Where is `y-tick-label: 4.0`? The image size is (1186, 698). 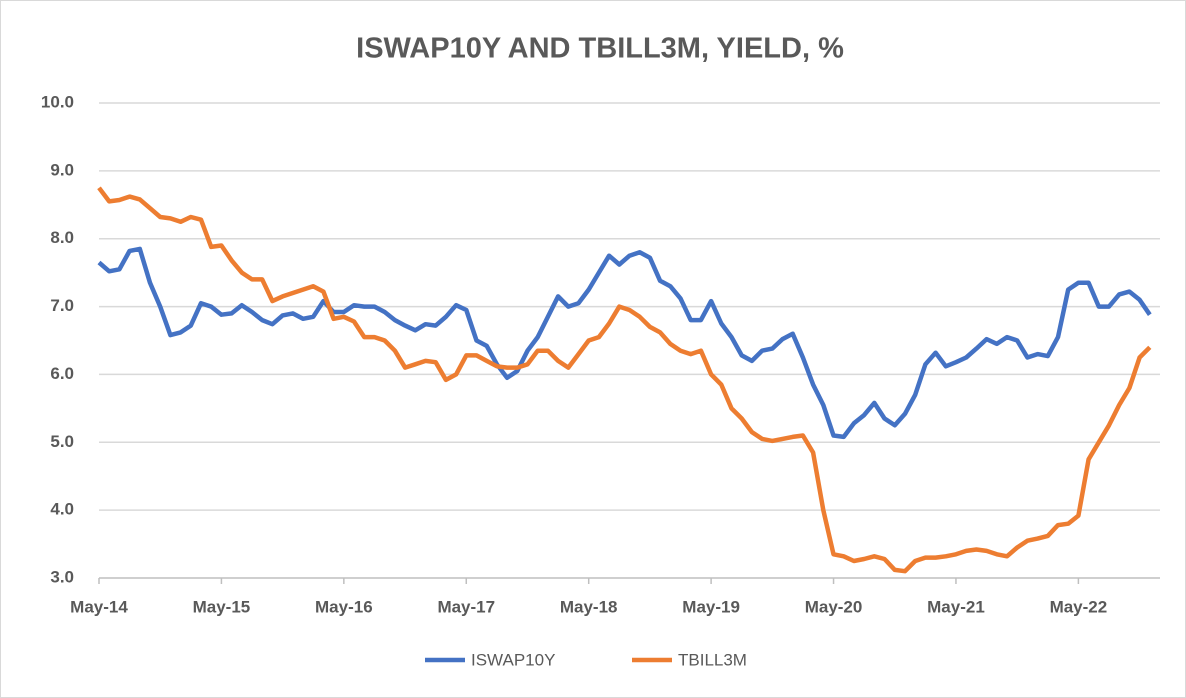 y-tick-label: 4.0 is located at coordinates (62, 509).